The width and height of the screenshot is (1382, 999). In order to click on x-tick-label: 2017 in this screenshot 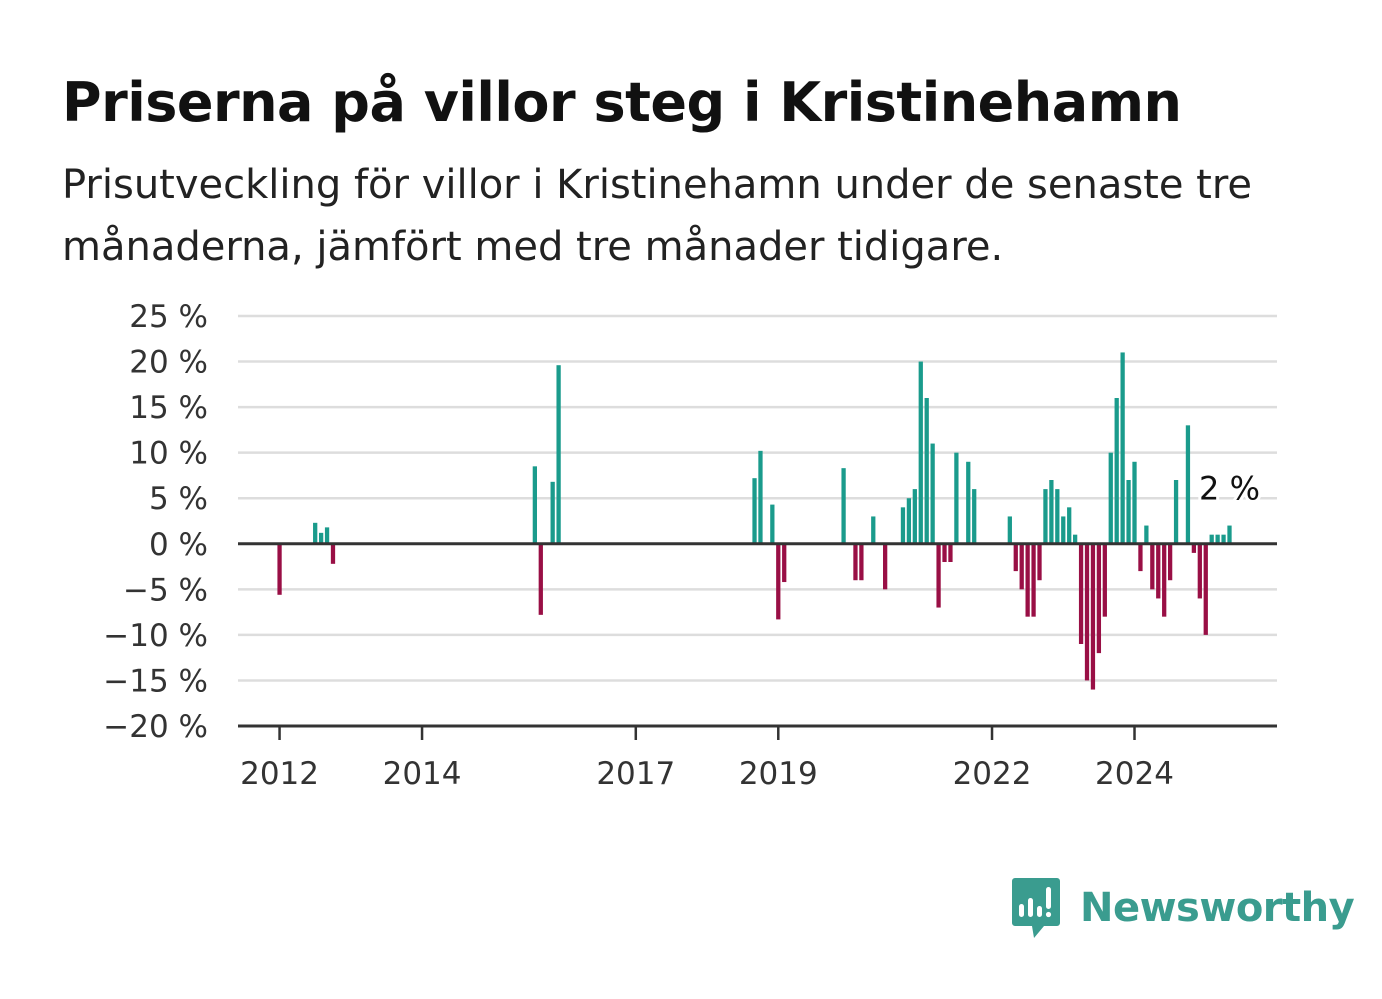, I will do `click(635, 774)`.